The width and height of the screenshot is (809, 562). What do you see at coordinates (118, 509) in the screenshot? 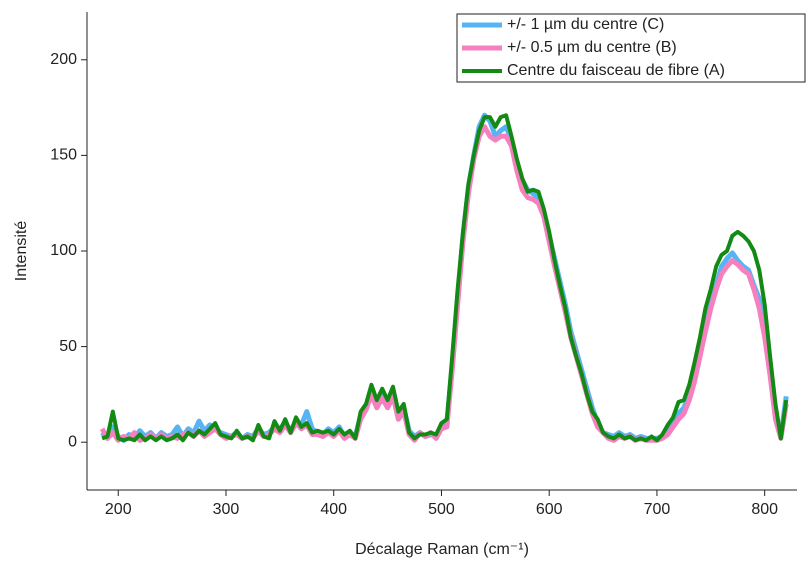
I see `x-tick-label: 200` at bounding box center [118, 509].